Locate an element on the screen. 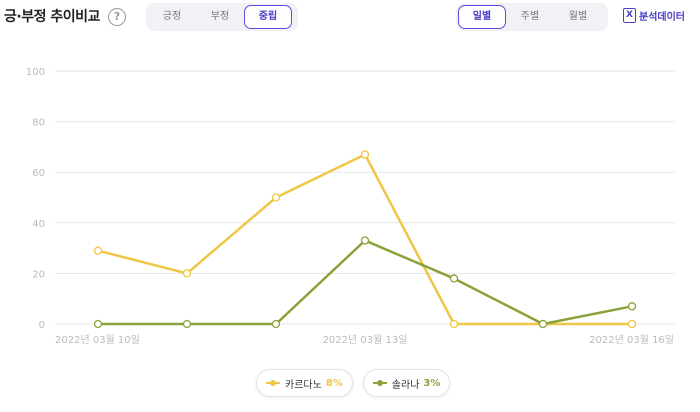 The height and width of the screenshot is (412, 700). legend-item-solana: 솔라나 3% is located at coordinates (406, 383).